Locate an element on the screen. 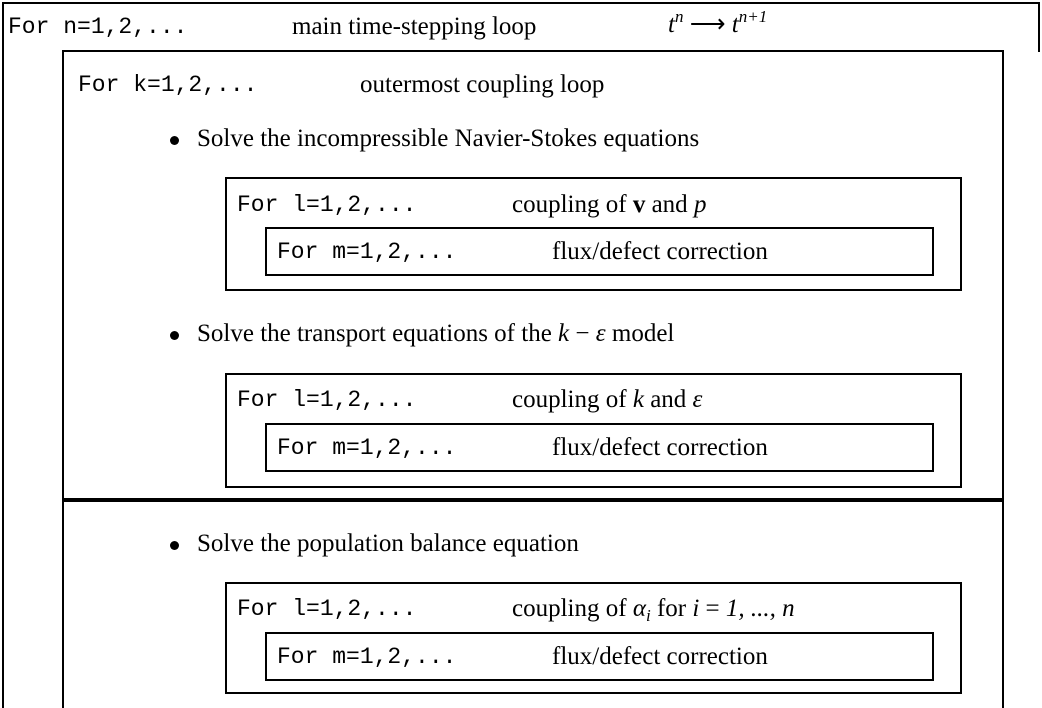 This screenshot has height=708, width=1042. text-part: p is located at coordinates (700, 204).